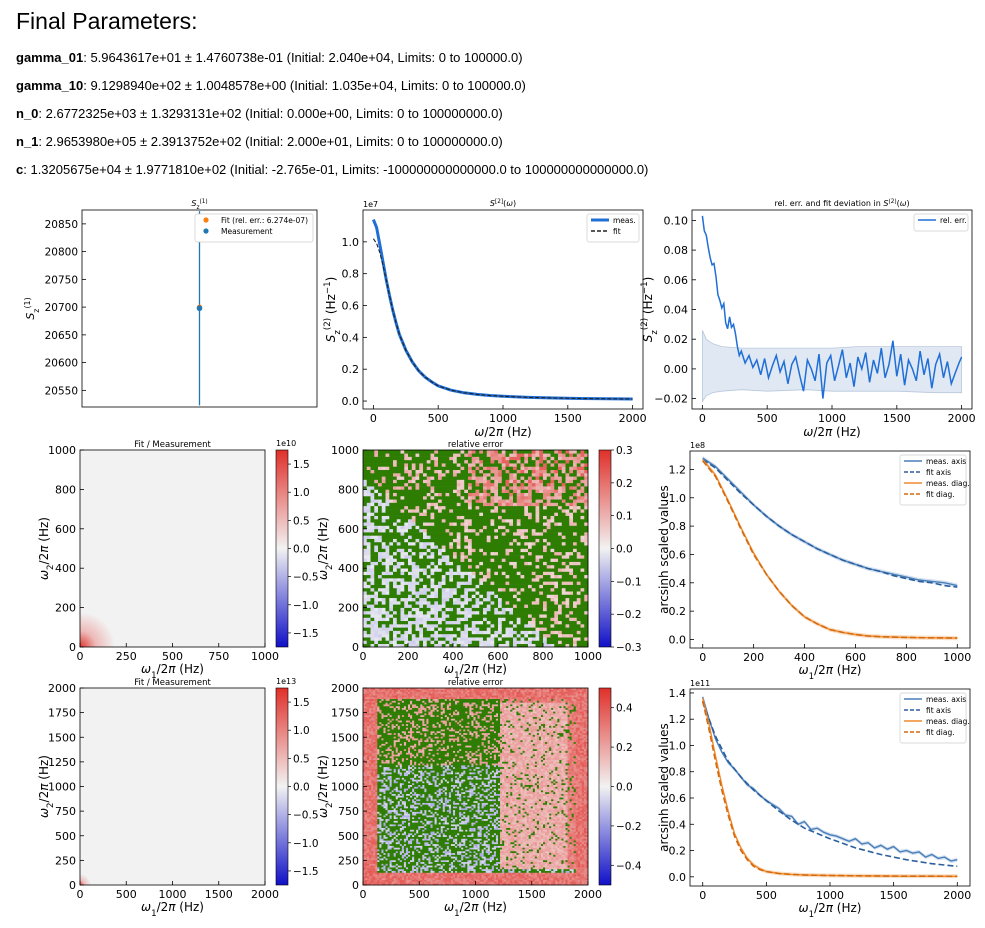 This screenshot has width=985, height=928. What do you see at coordinates (348, 529) in the screenshot?
I see `y-tick-label: 600` at bounding box center [348, 529].